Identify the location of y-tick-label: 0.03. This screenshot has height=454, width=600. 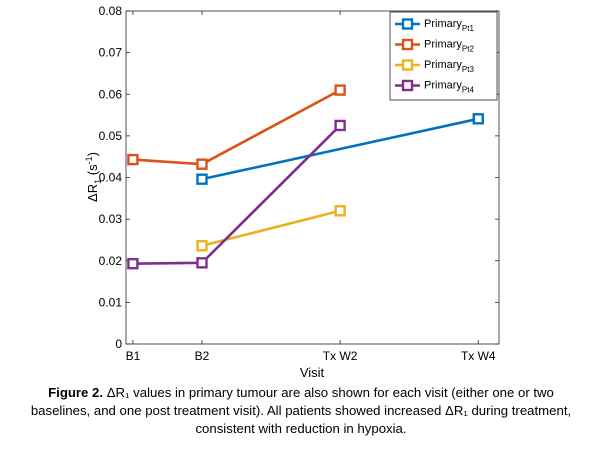
(111, 219).